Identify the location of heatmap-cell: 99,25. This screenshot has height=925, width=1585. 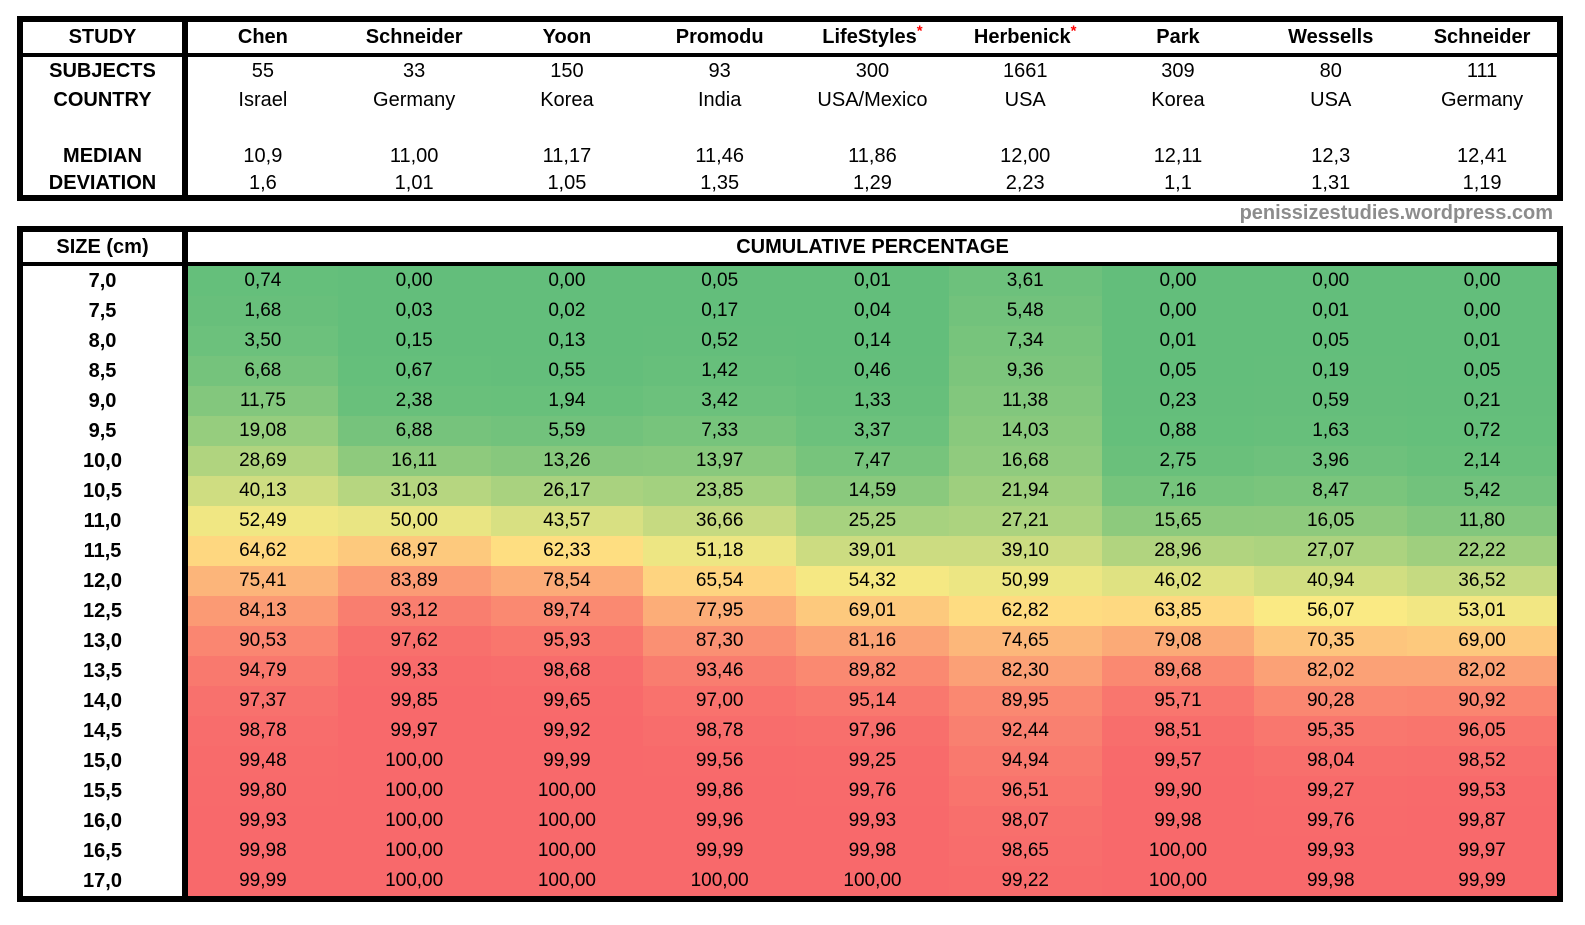
(872, 761).